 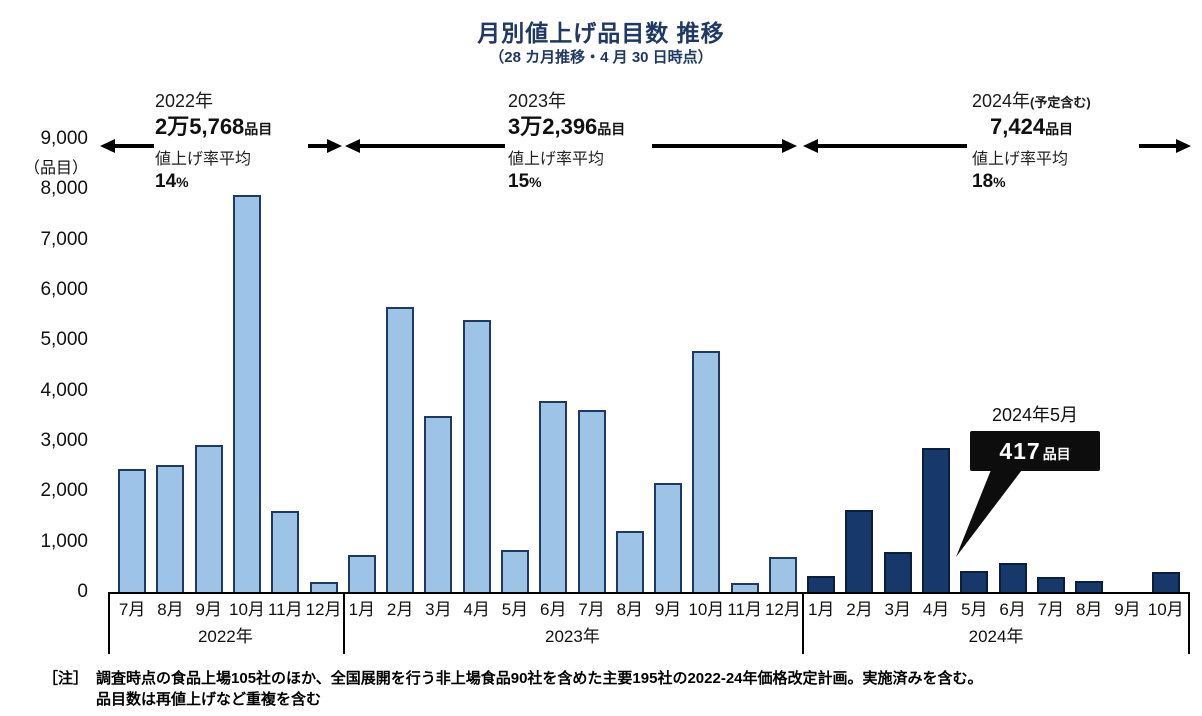 I want to click on bar-2024-6月, so click(x=1012, y=577).